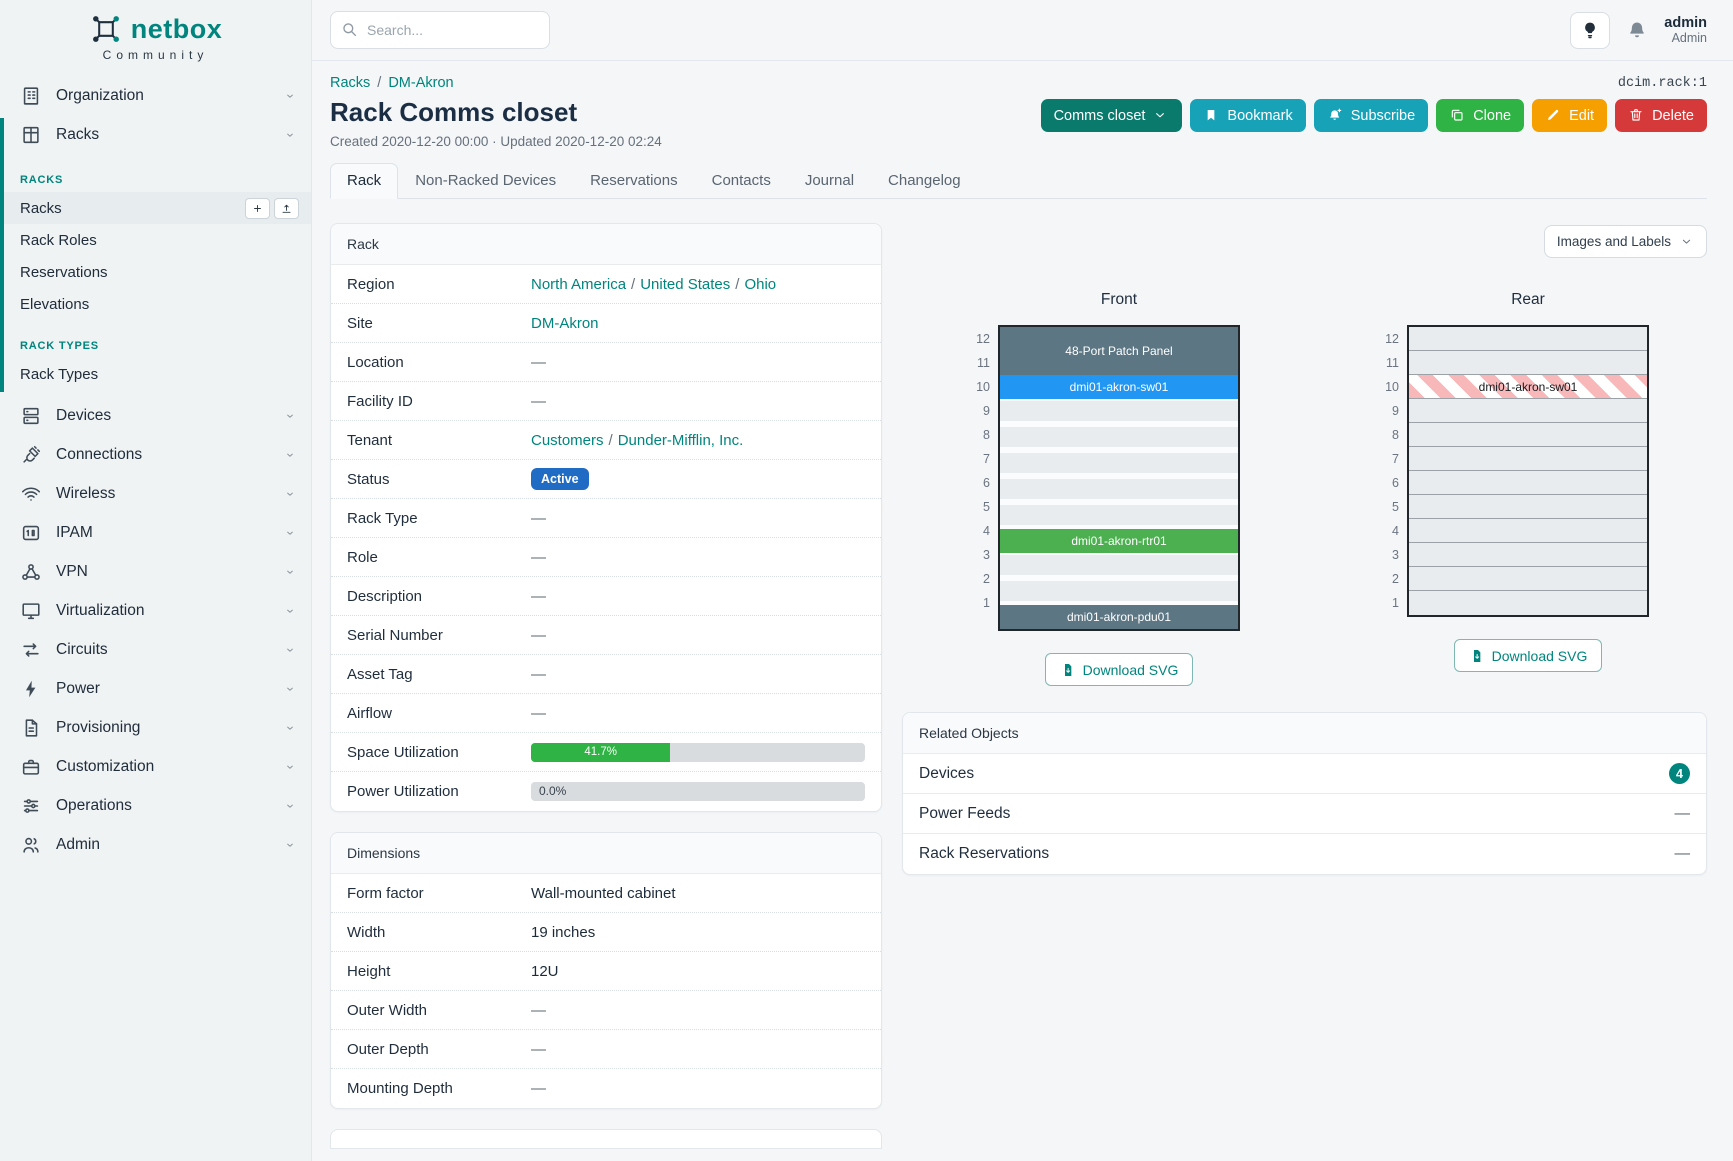 The height and width of the screenshot is (1161, 1733). What do you see at coordinates (1528, 387) in the screenshot?
I see `rack-slot-rear-dmi01-akron-sw01: dmi01-akron-sw01` at bounding box center [1528, 387].